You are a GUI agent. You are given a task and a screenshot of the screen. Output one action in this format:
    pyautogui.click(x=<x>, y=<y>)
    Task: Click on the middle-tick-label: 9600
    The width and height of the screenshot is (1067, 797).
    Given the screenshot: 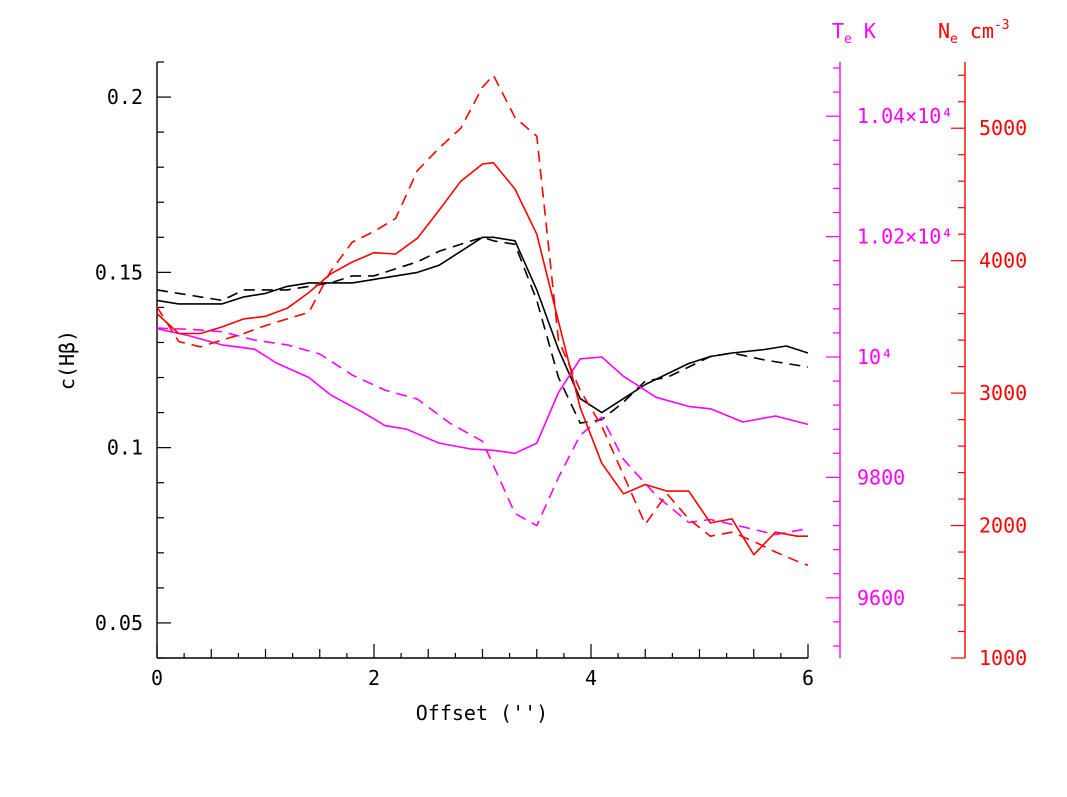 What is the action you would take?
    pyautogui.click(x=881, y=598)
    